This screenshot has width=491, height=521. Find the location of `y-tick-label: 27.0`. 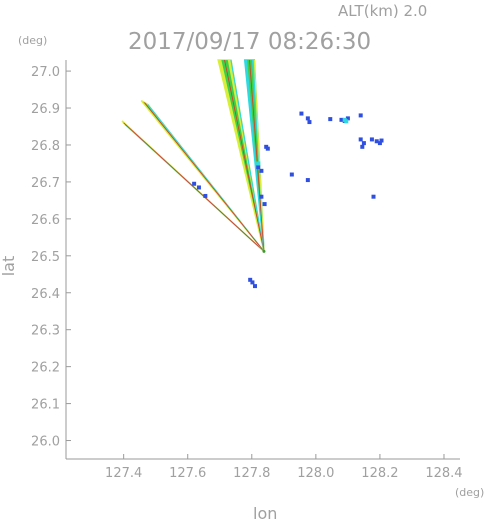

y-tick-label: 27.0 is located at coordinates (45, 72).